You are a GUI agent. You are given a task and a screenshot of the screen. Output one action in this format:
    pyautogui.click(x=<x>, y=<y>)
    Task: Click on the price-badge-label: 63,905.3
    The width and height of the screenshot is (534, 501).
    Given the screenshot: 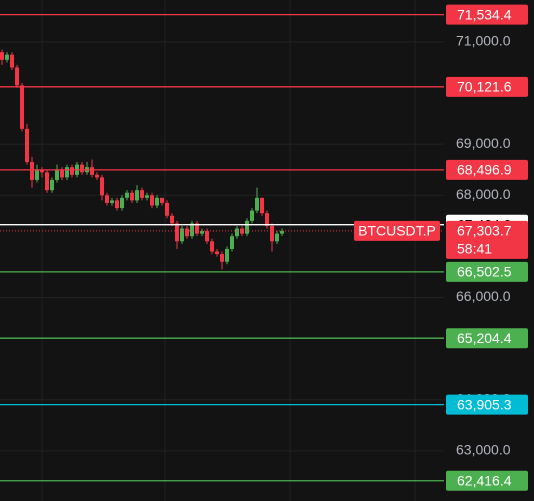 What is the action you would take?
    pyautogui.click(x=484, y=404)
    